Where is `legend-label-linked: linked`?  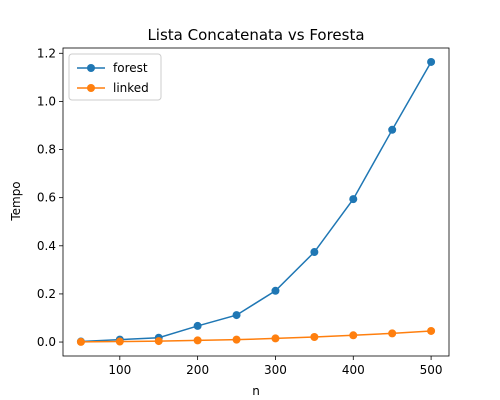 legend-label-linked: linked is located at coordinates (131, 88).